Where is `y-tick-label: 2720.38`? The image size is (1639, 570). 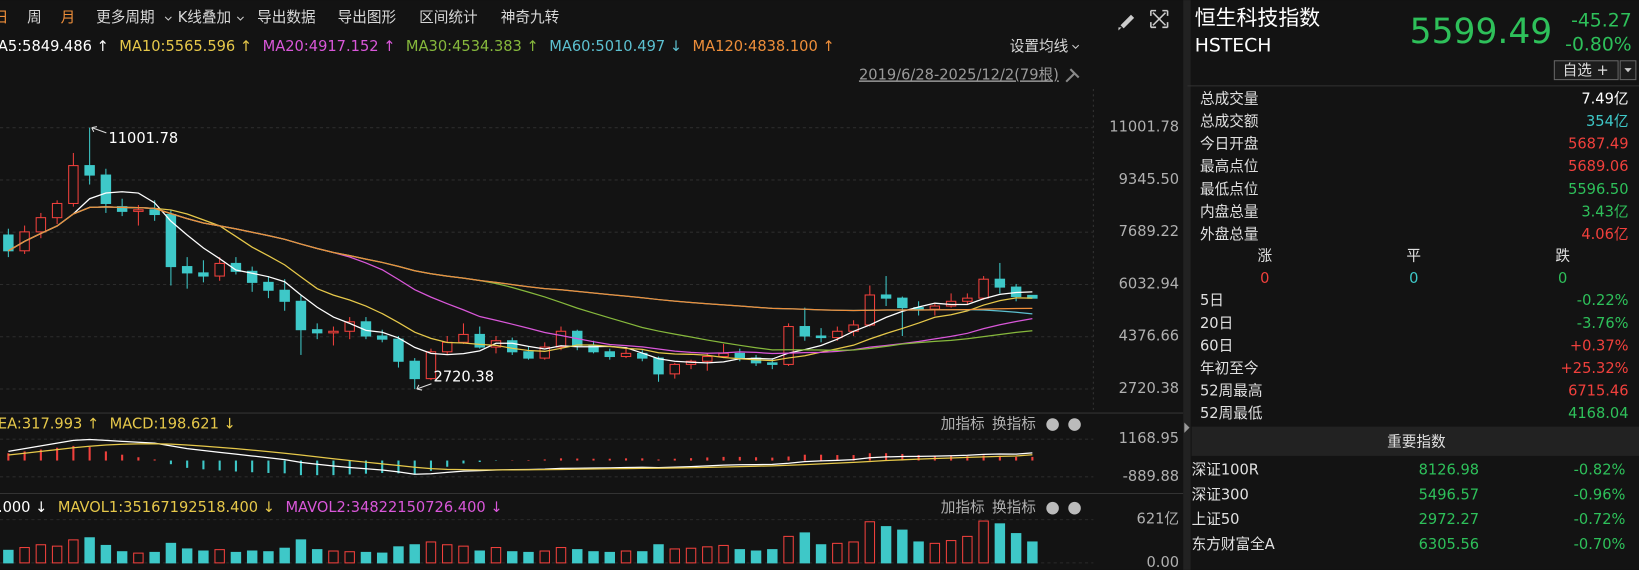 y-tick-label: 2720.38 is located at coordinates (1149, 388).